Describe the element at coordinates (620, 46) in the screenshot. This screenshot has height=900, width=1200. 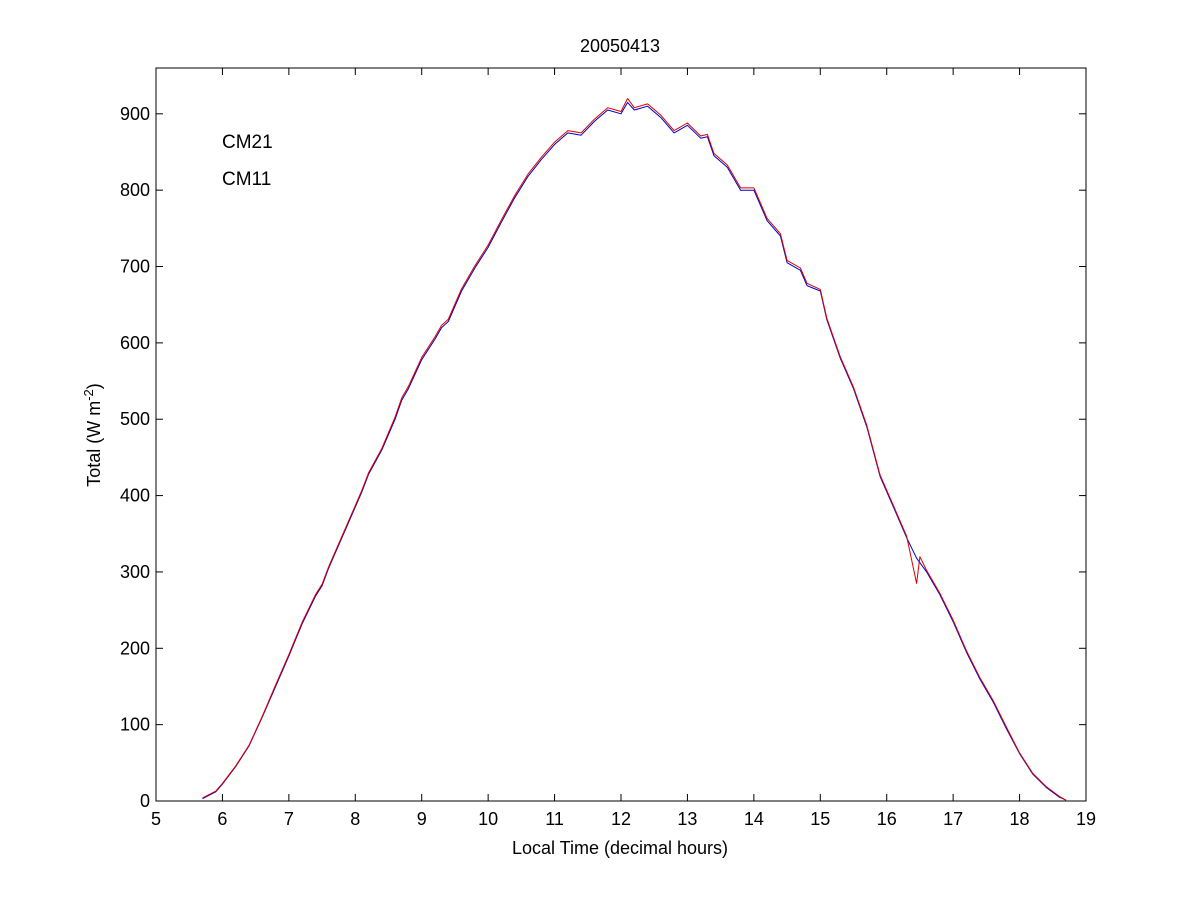
I see `chart-title: 20050413` at that location.